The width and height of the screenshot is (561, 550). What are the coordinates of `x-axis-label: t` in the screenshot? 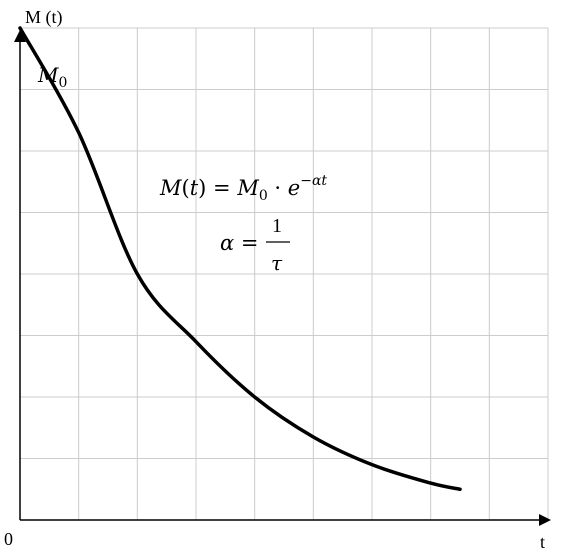 It's located at (542, 541).